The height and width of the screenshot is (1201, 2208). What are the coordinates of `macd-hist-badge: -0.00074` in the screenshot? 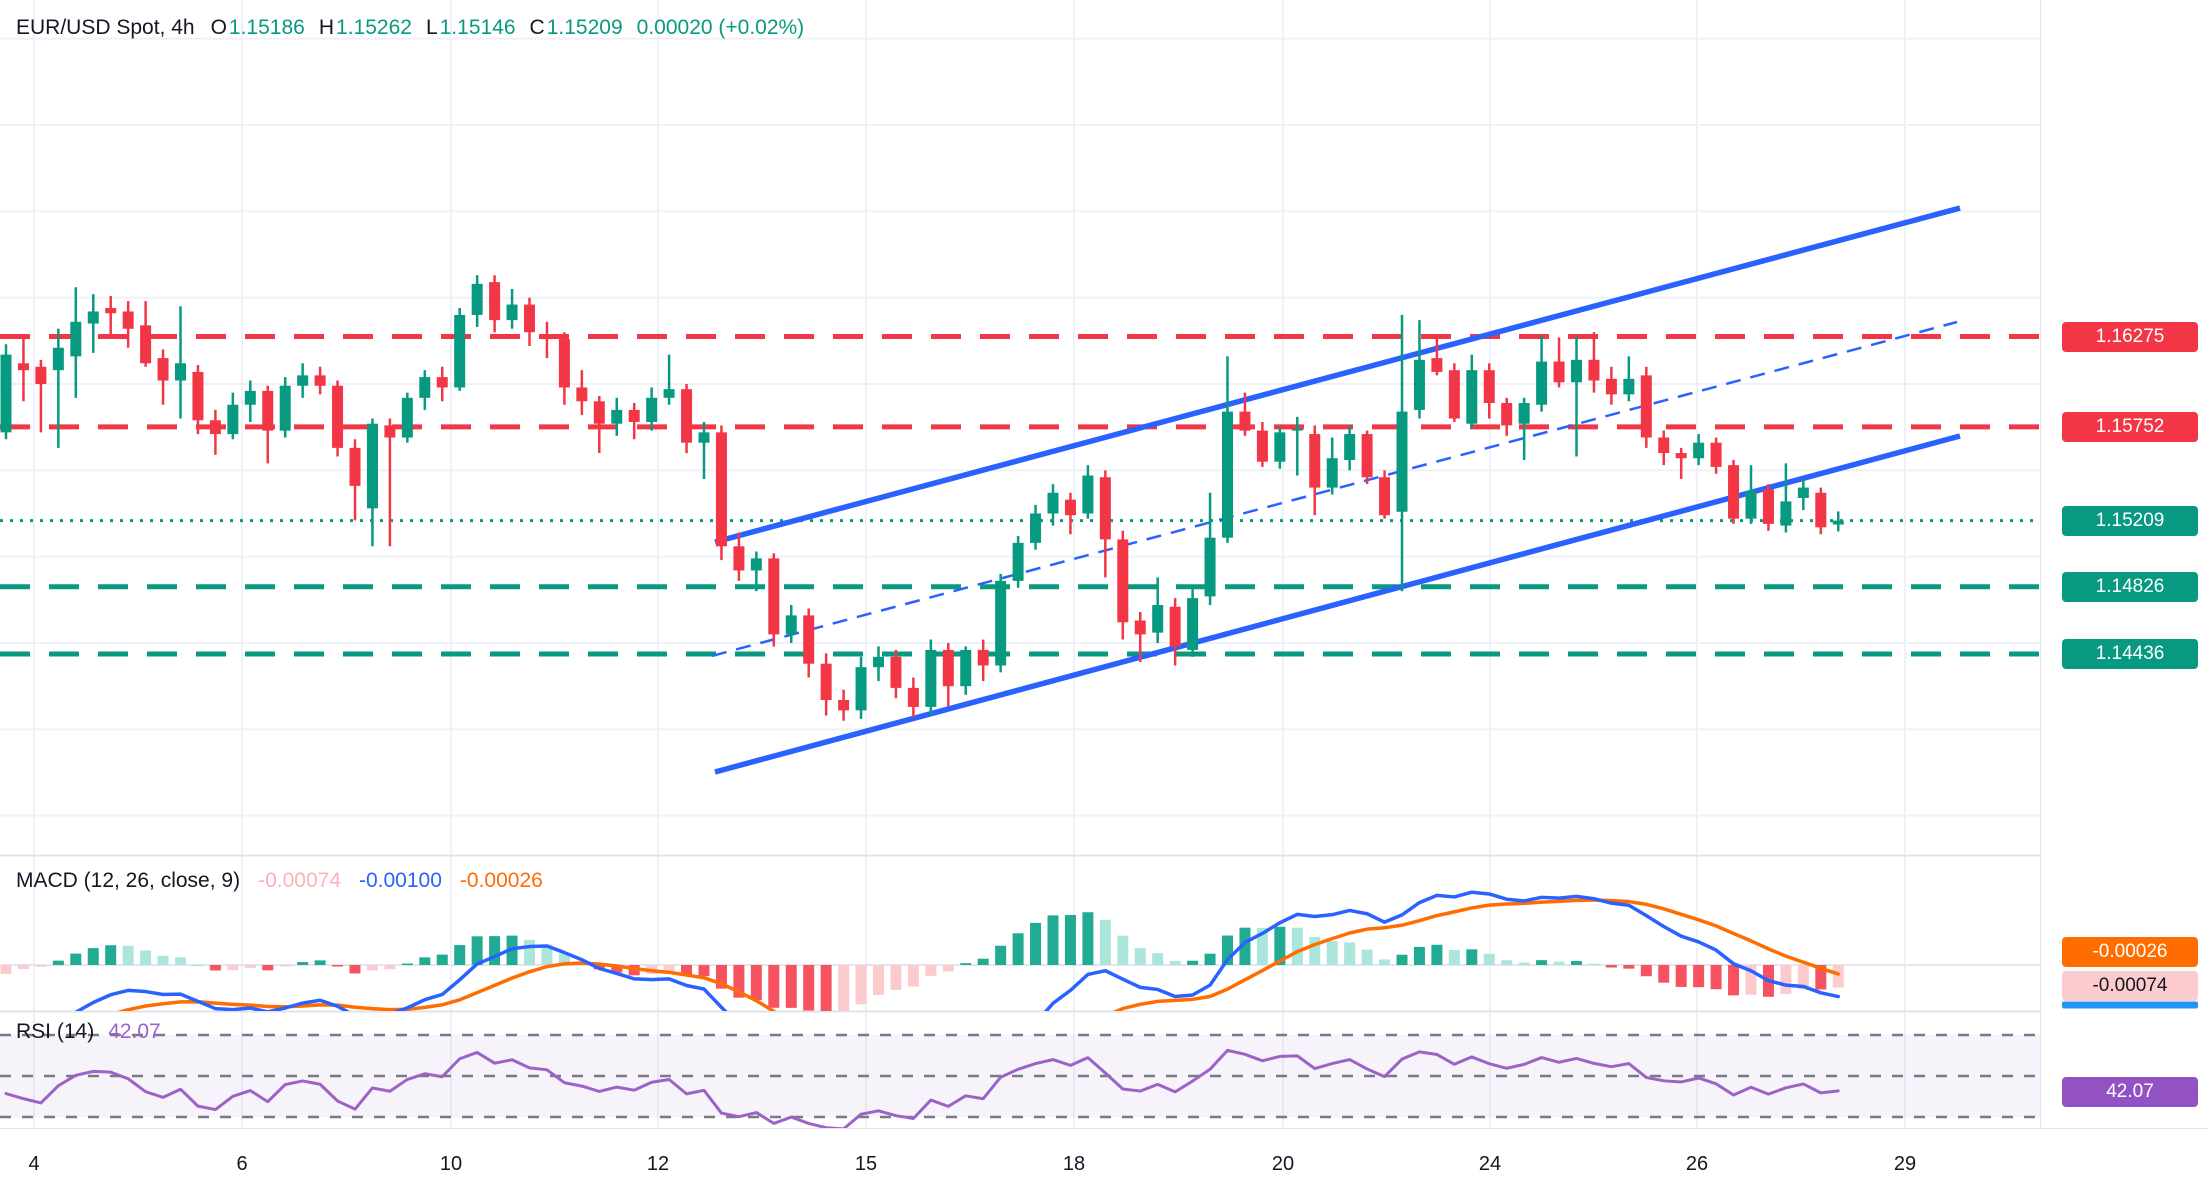 It's located at (2130, 986).